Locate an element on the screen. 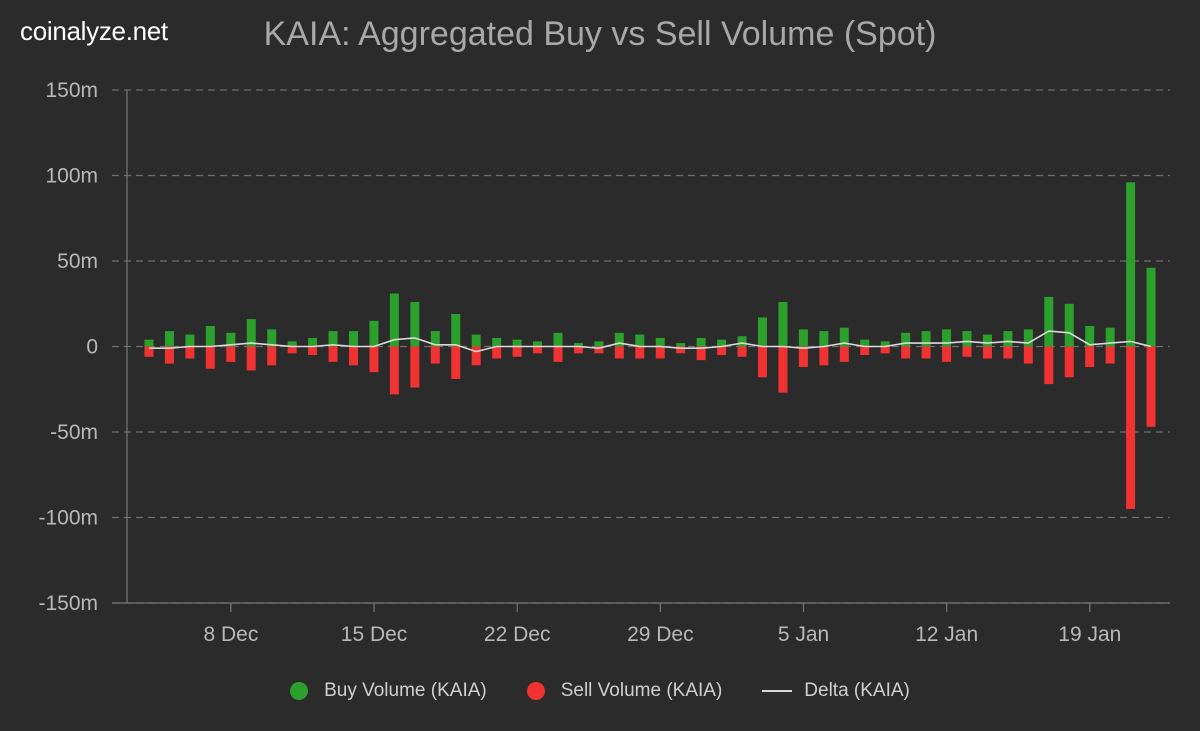 Image resolution: width=1200 pixels, height=731 pixels. legend-item-delta: Delta (KAIA) is located at coordinates (836, 691).